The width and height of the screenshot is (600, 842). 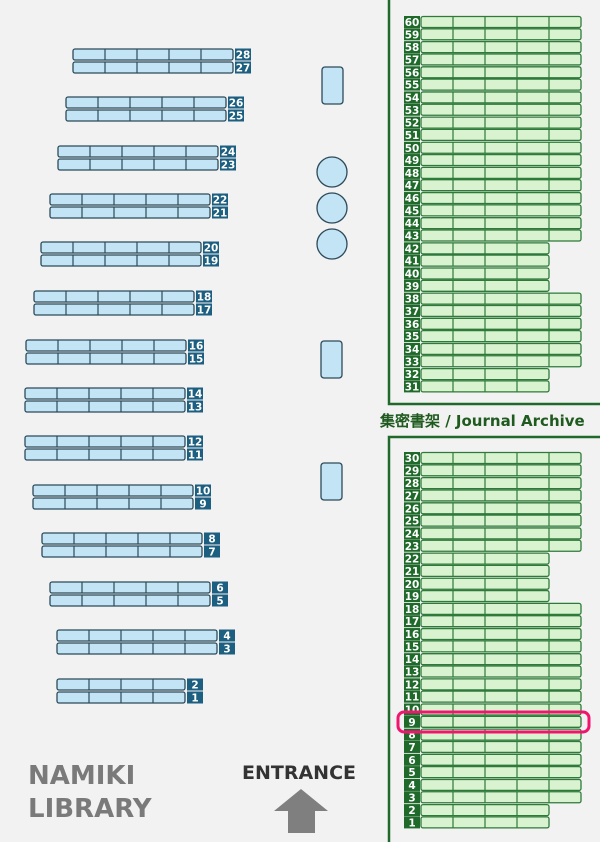 What do you see at coordinates (493, 22) in the screenshot?
I see `shelf-archive-60: 60` at bounding box center [493, 22].